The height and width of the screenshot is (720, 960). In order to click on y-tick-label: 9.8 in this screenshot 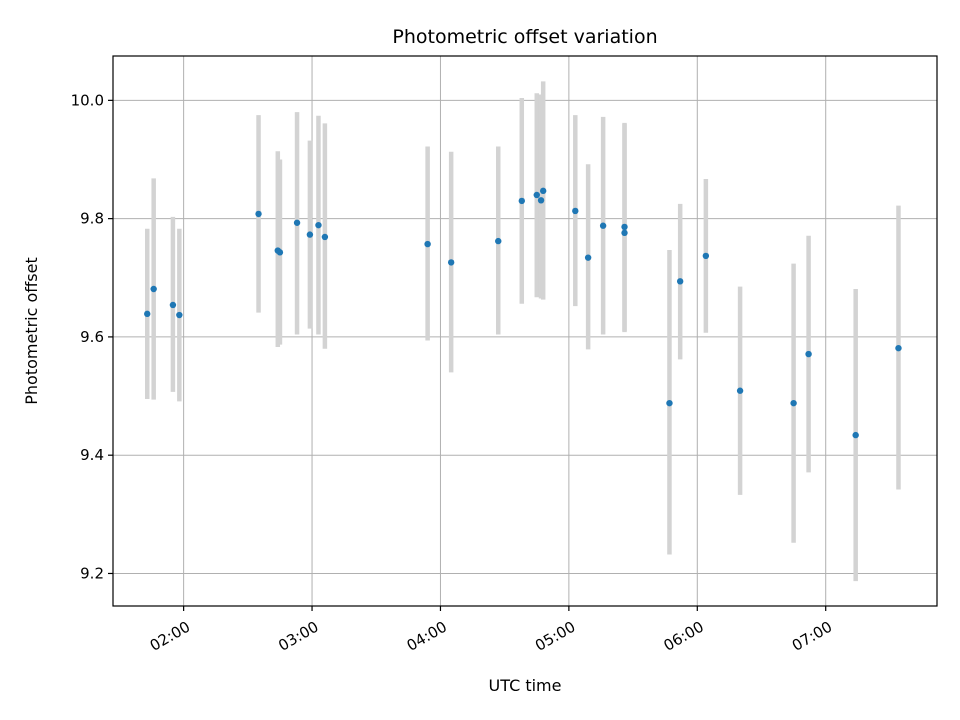, I will do `click(92, 219)`.